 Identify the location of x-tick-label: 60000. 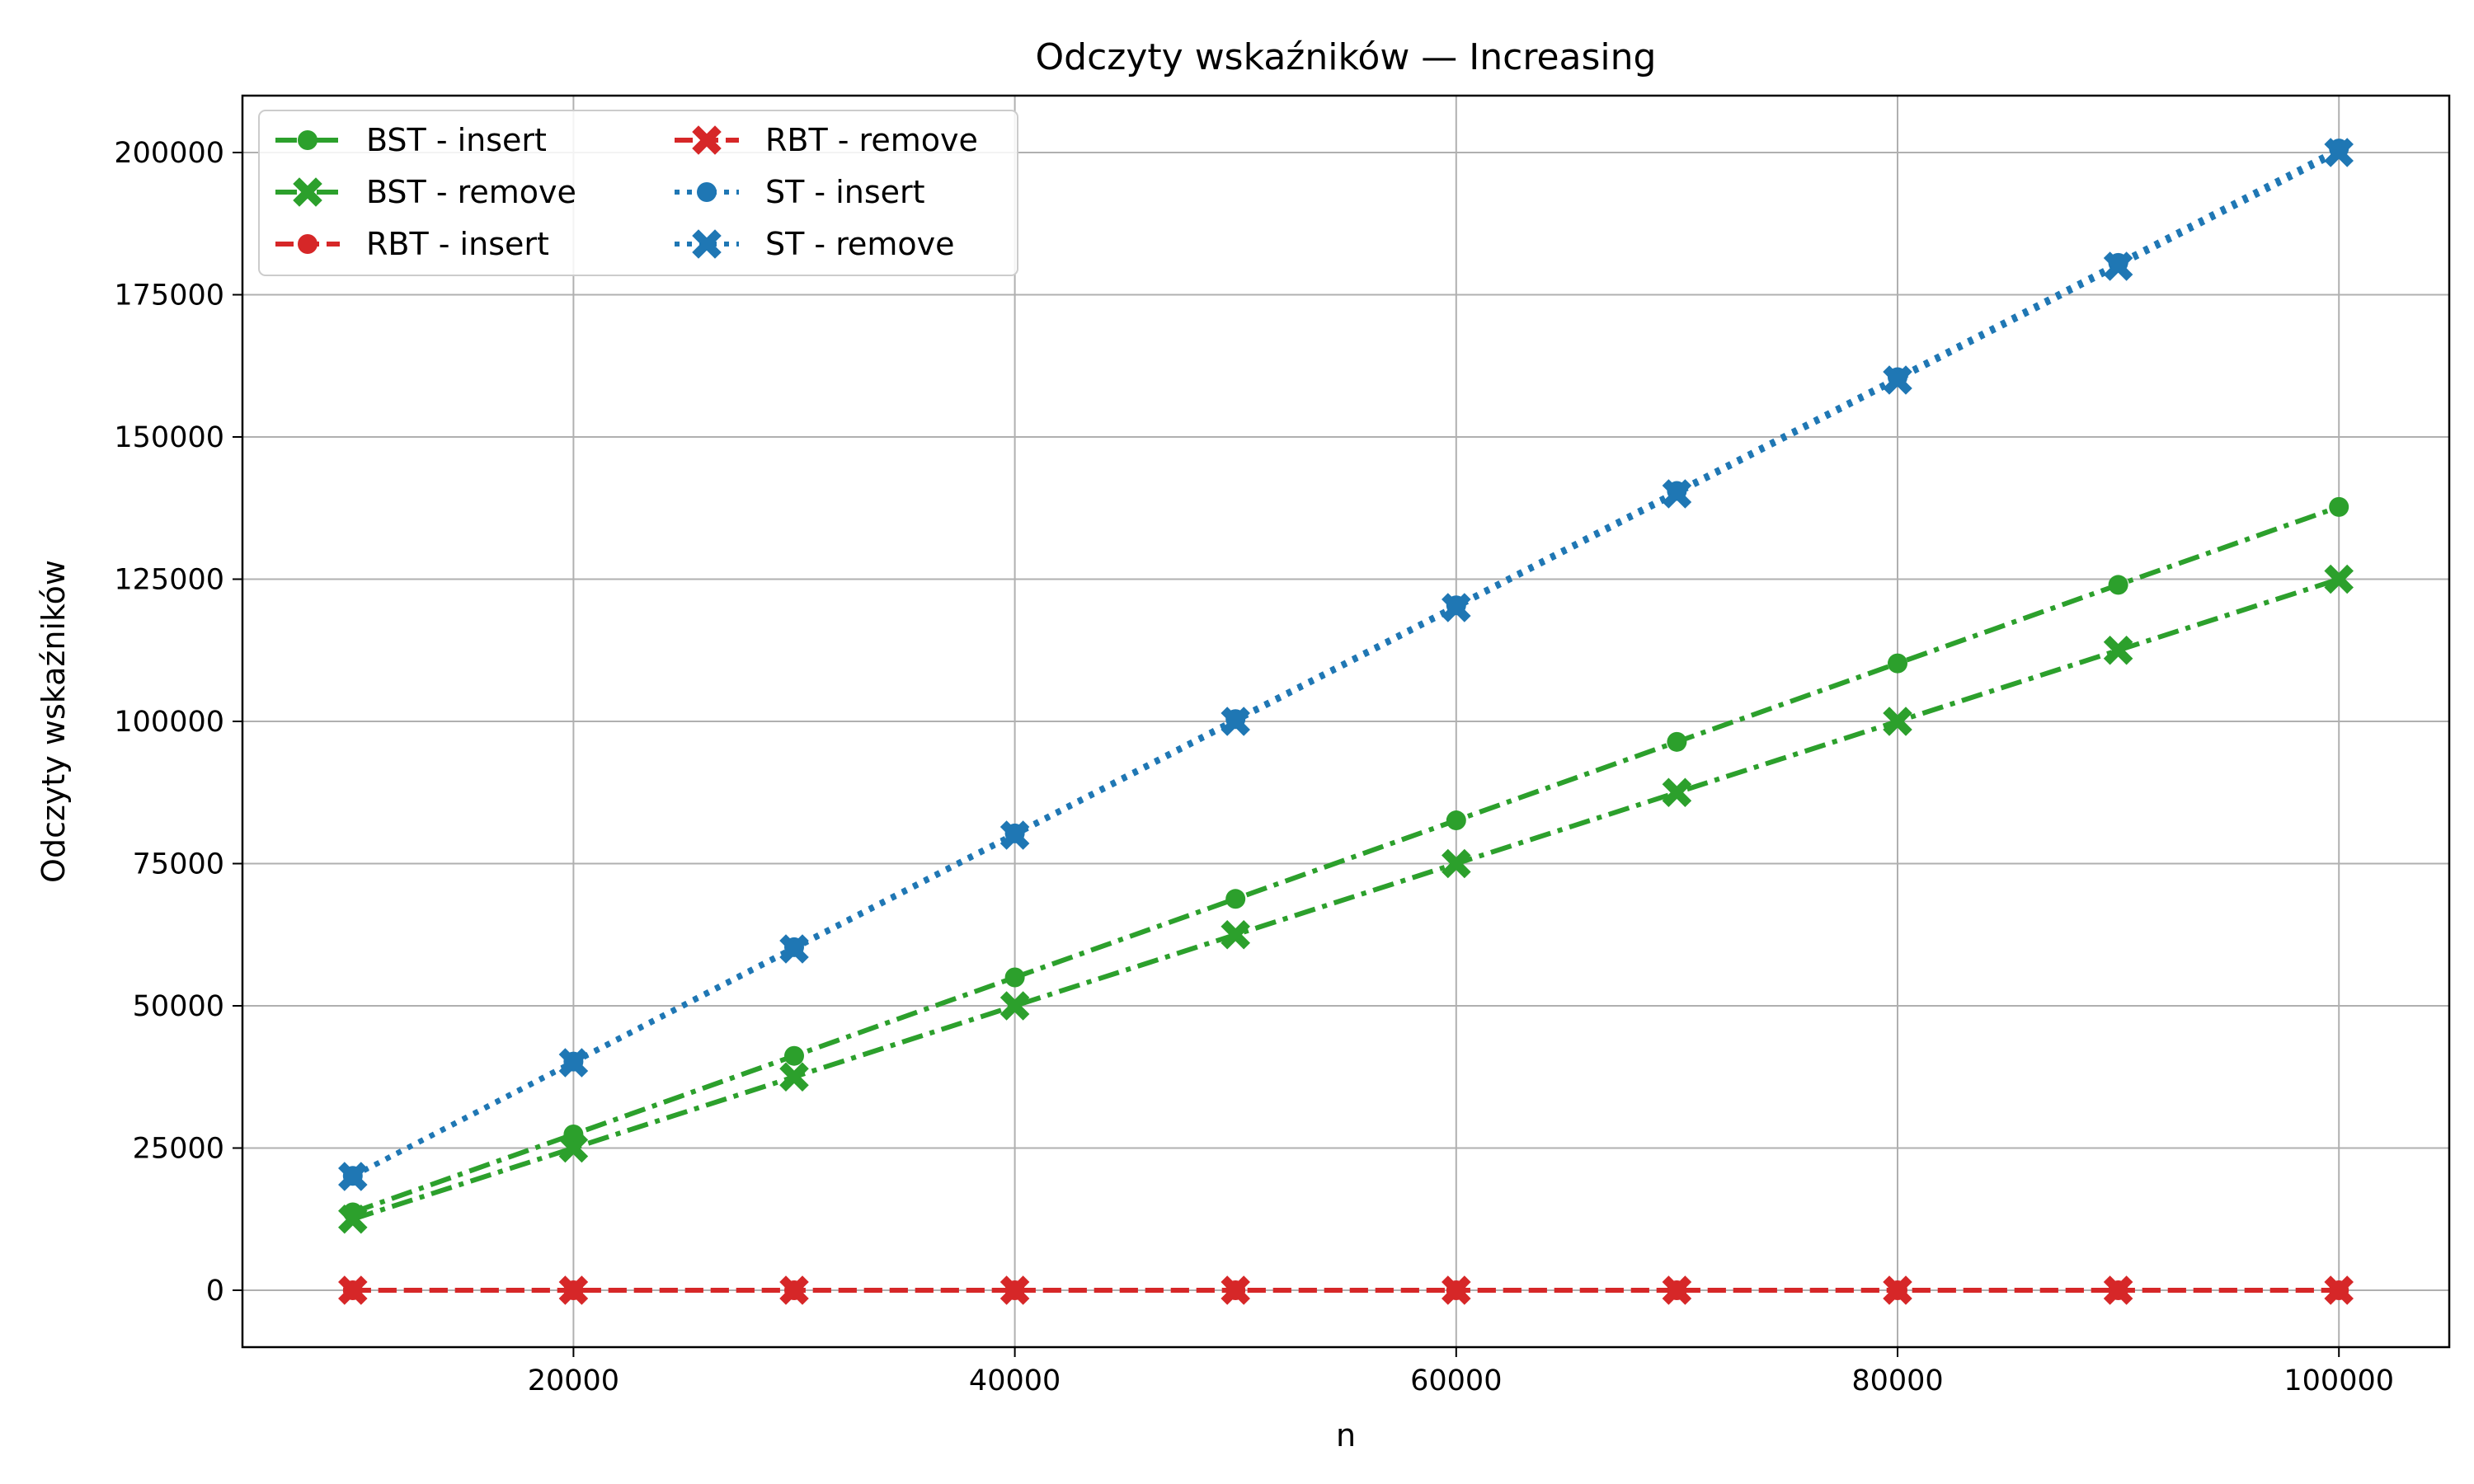
(1456, 1380).